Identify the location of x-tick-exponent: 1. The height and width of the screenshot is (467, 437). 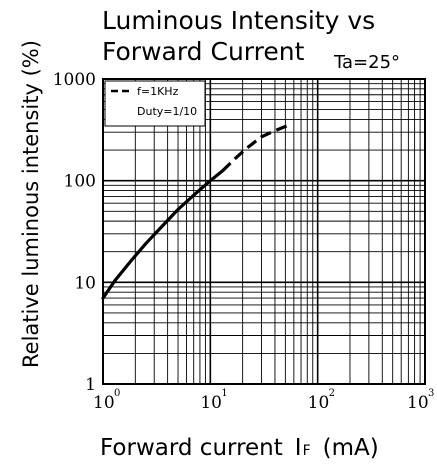
(224, 393).